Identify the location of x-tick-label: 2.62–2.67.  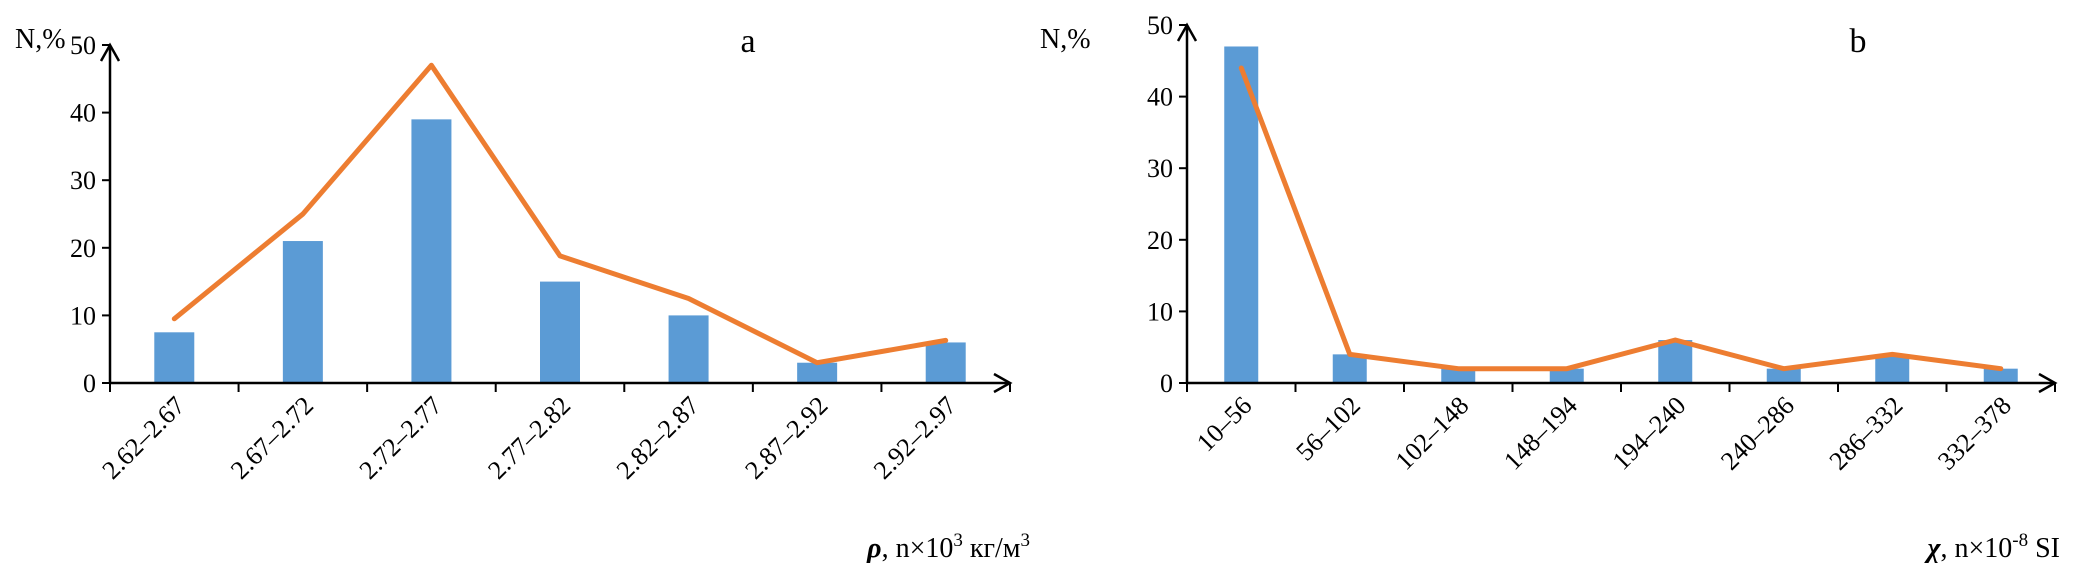
(143, 438).